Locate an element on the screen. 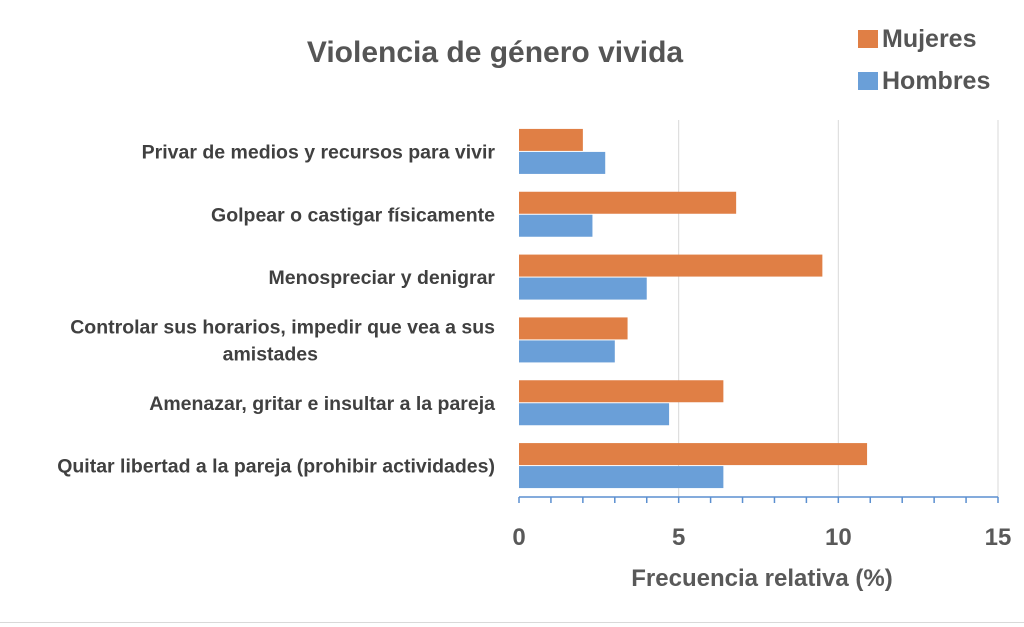  category-label: Golpear o castigar físicamente is located at coordinates (353, 215).